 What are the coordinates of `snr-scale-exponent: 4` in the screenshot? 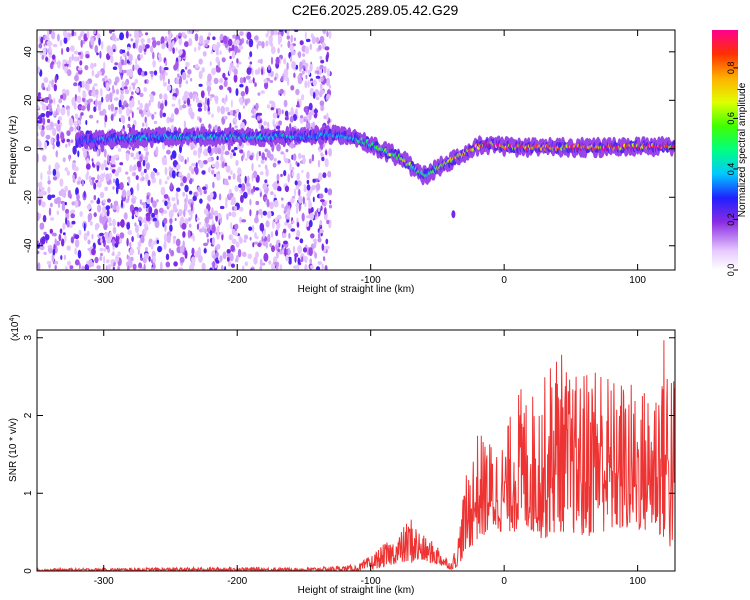 It's located at (12, 320).